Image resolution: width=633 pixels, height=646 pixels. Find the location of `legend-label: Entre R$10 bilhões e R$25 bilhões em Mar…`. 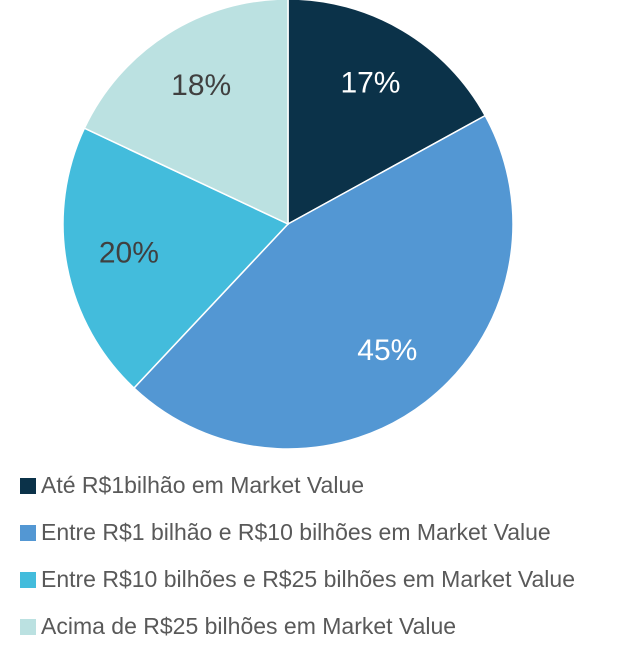

legend-label: Entre R$10 bilhões e R$25 bilhões em Mar… is located at coordinates (308, 579).